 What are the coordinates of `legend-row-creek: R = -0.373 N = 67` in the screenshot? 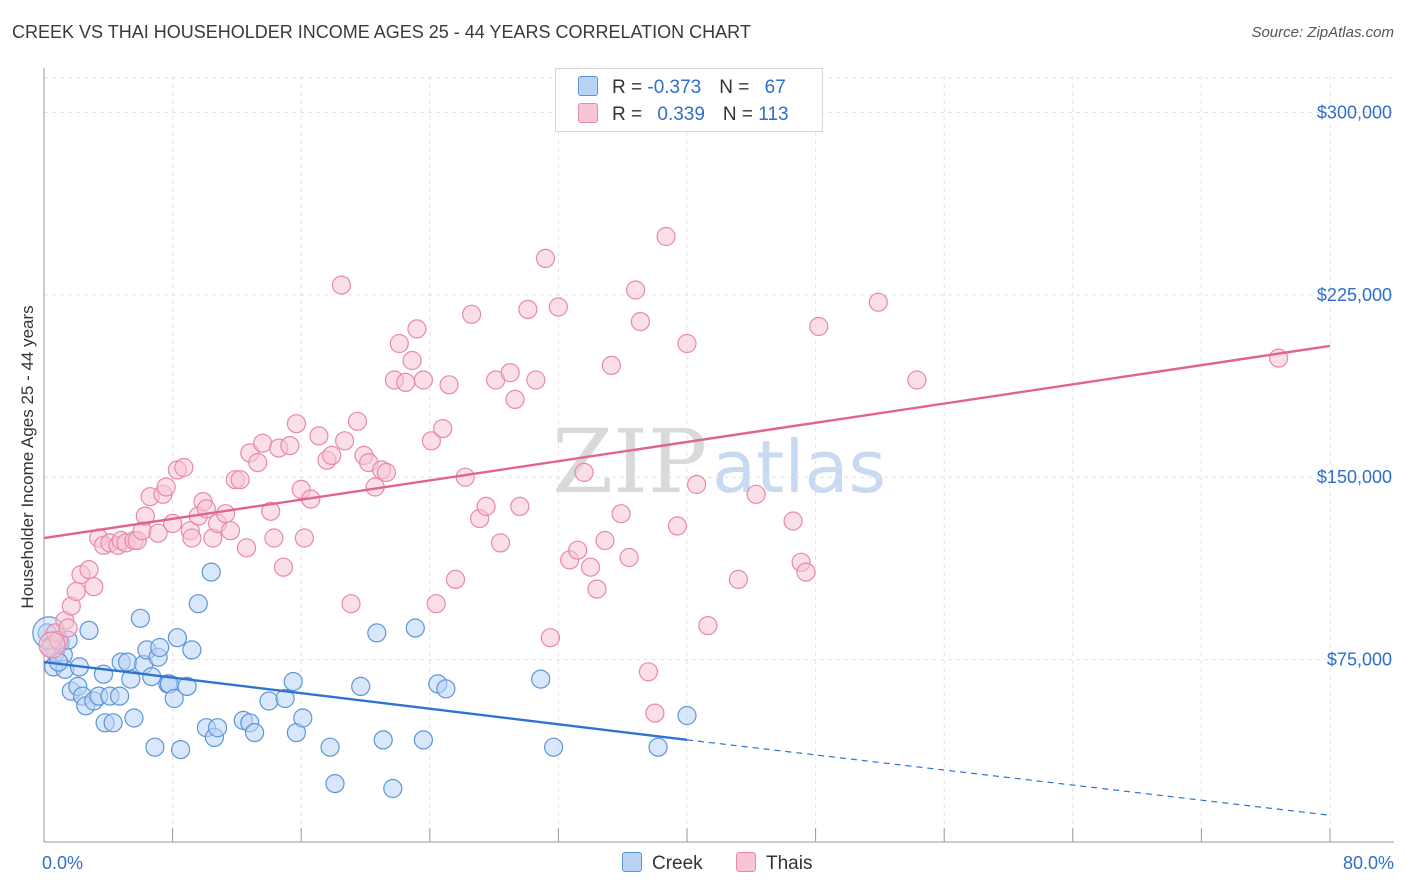 It's located at (682, 87).